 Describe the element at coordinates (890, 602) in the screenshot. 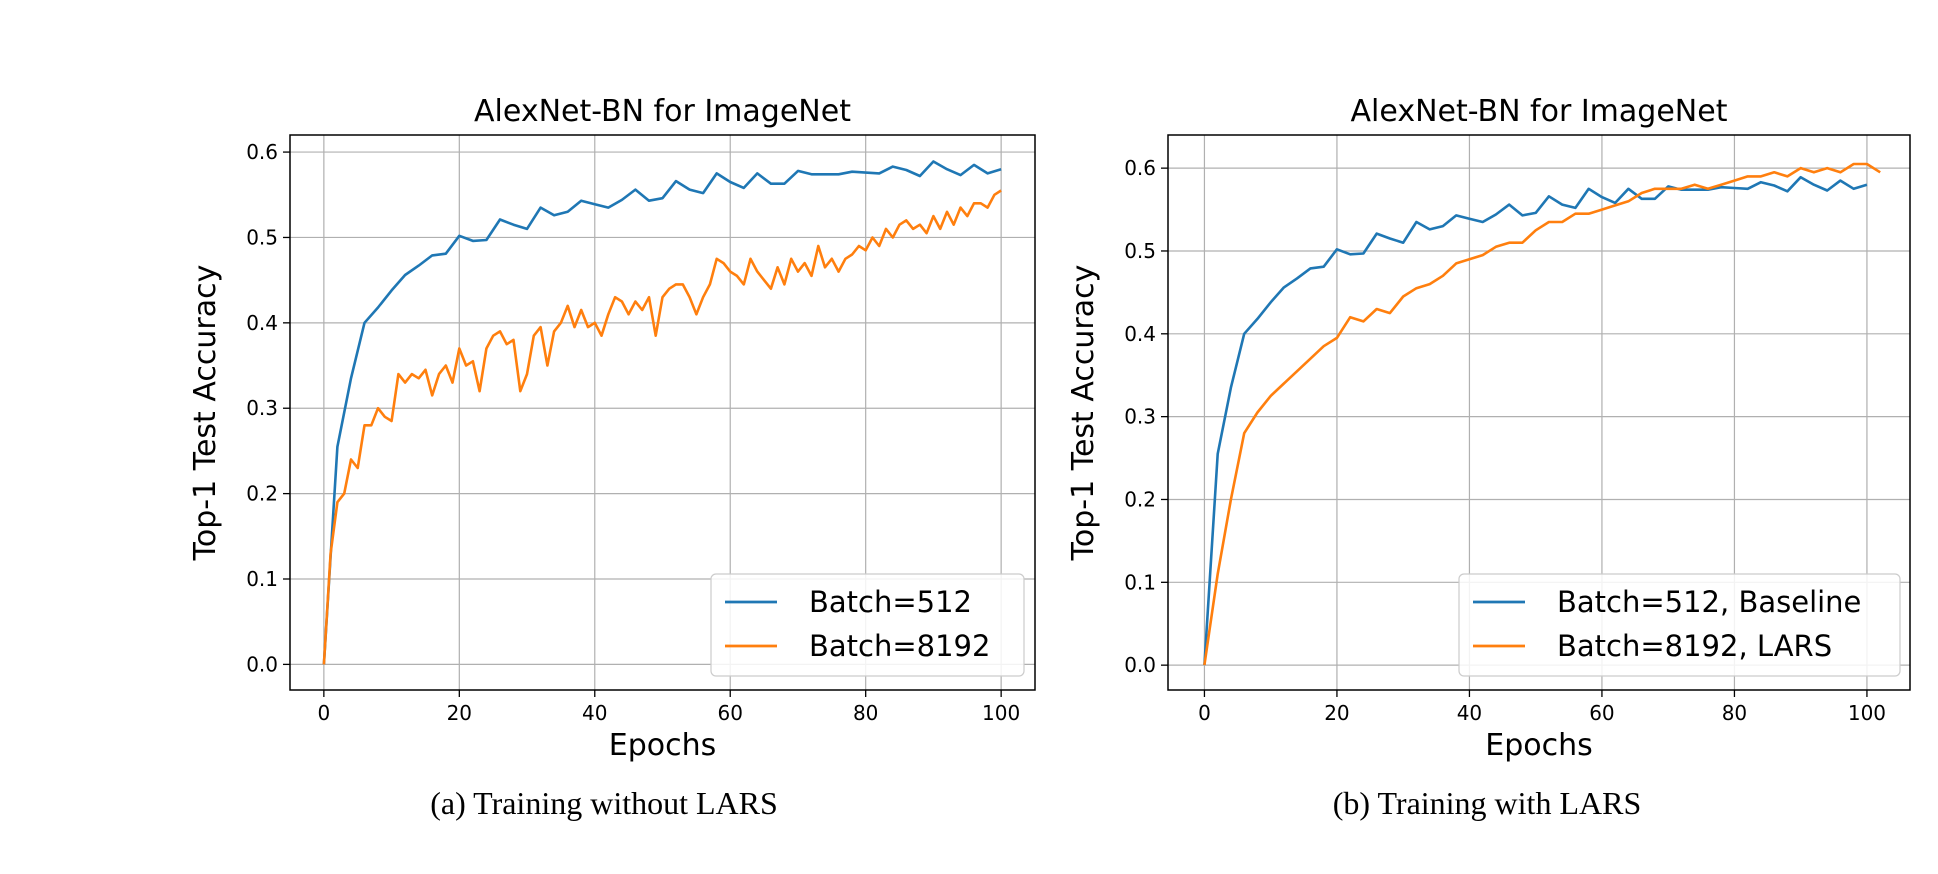

I see `legend-label: Batch=512` at that location.